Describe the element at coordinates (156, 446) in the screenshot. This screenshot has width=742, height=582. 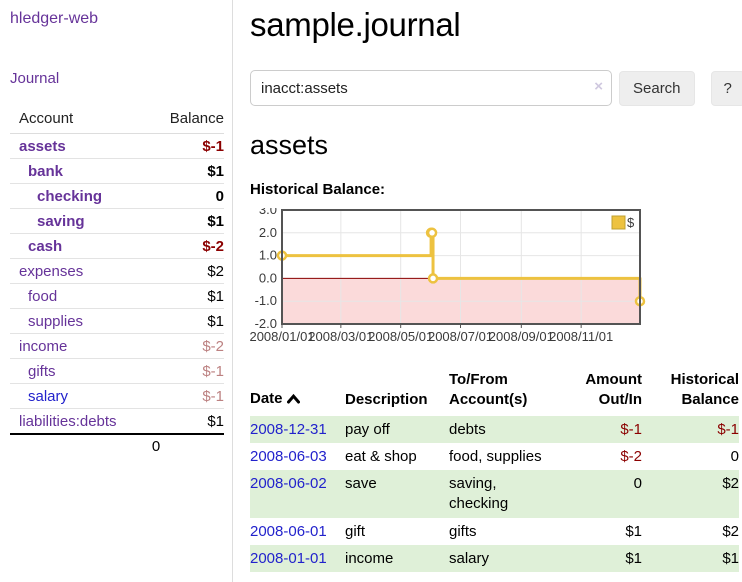
I see `total-balance: 0` at that location.